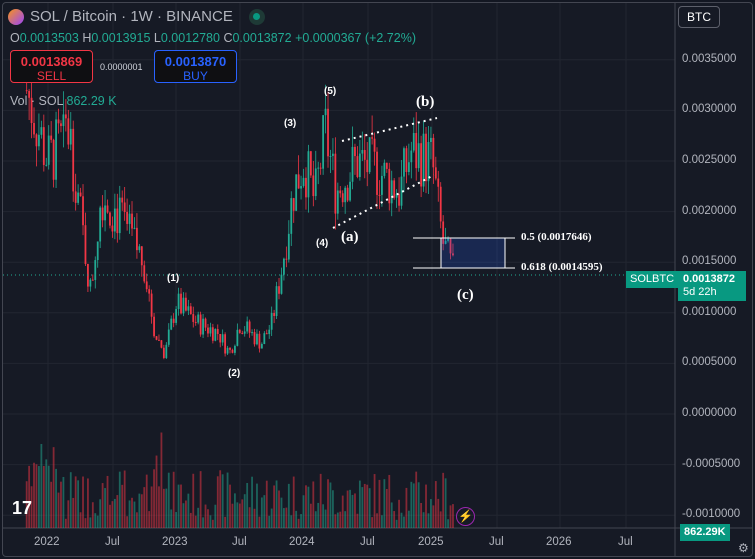 The image size is (755, 559). I want to click on sell-button: 0.0013869 SELL, so click(51, 66).